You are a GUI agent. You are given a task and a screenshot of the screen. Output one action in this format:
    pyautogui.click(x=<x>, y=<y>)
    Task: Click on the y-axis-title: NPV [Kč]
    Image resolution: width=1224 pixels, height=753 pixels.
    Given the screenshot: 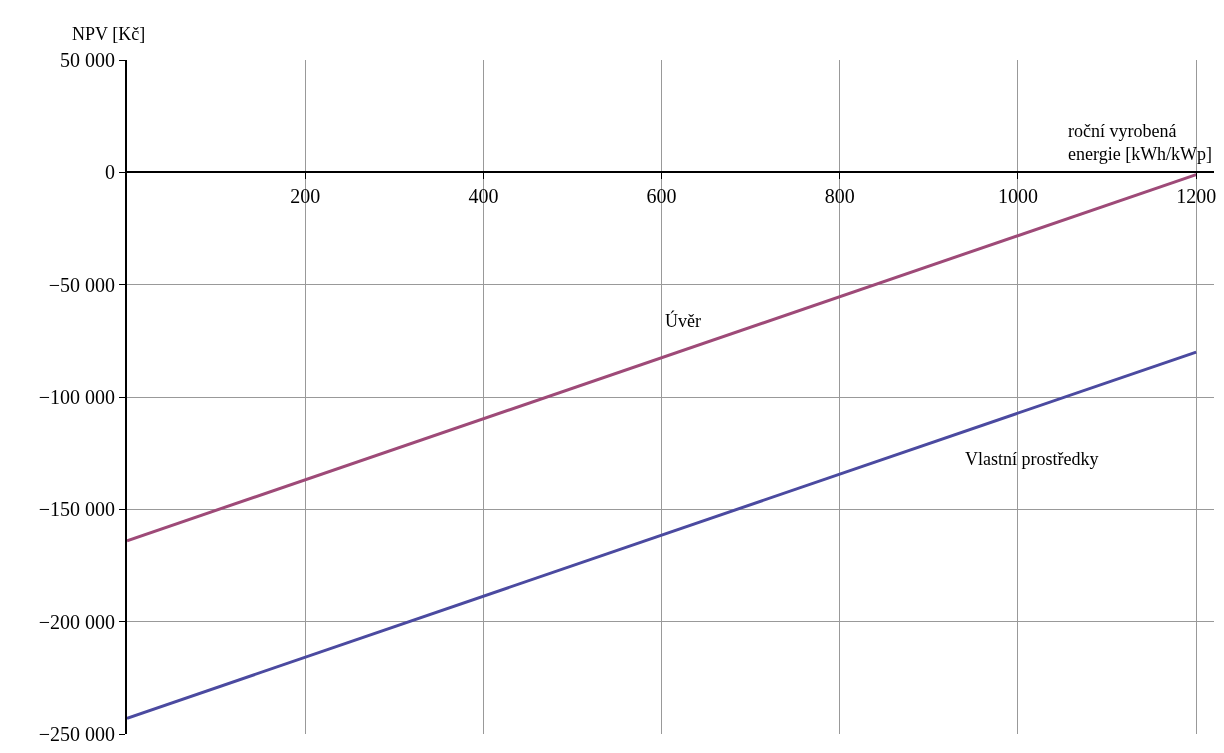 What is the action you would take?
    pyautogui.click(x=109, y=34)
    